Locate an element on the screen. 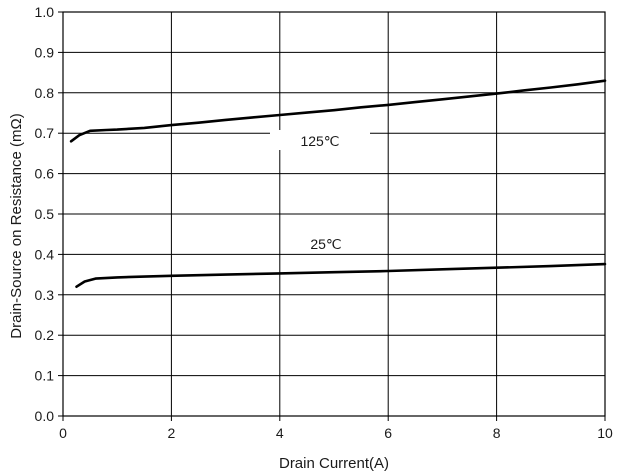 This screenshot has height=475, width=617. x-tick-label: 0 is located at coordinates (63, 433).